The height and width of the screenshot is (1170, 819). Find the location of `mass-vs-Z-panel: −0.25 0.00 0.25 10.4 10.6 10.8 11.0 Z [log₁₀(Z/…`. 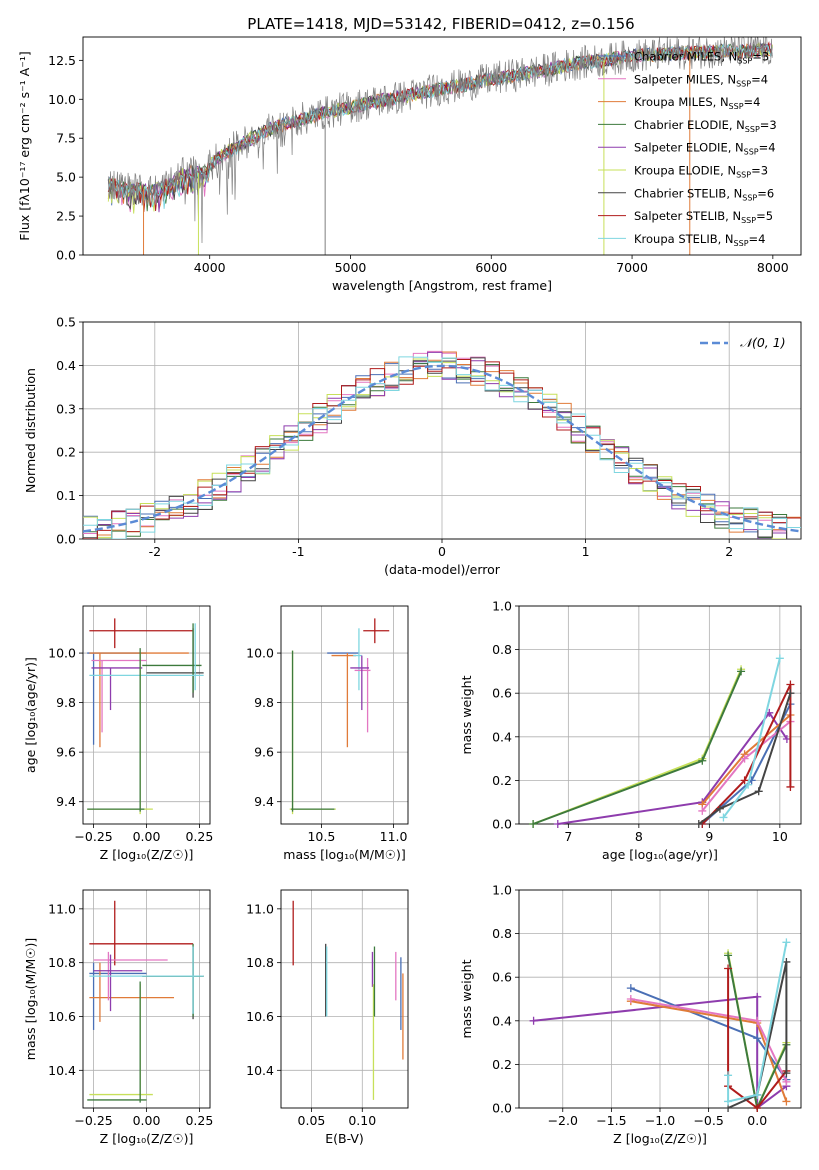

mass-vs-Z-panel: −0.25 0.00 0.25 10.4 10.6 10.8 11.0 Z [log₁₀(Z/… is located at coordinates (118, 1017).